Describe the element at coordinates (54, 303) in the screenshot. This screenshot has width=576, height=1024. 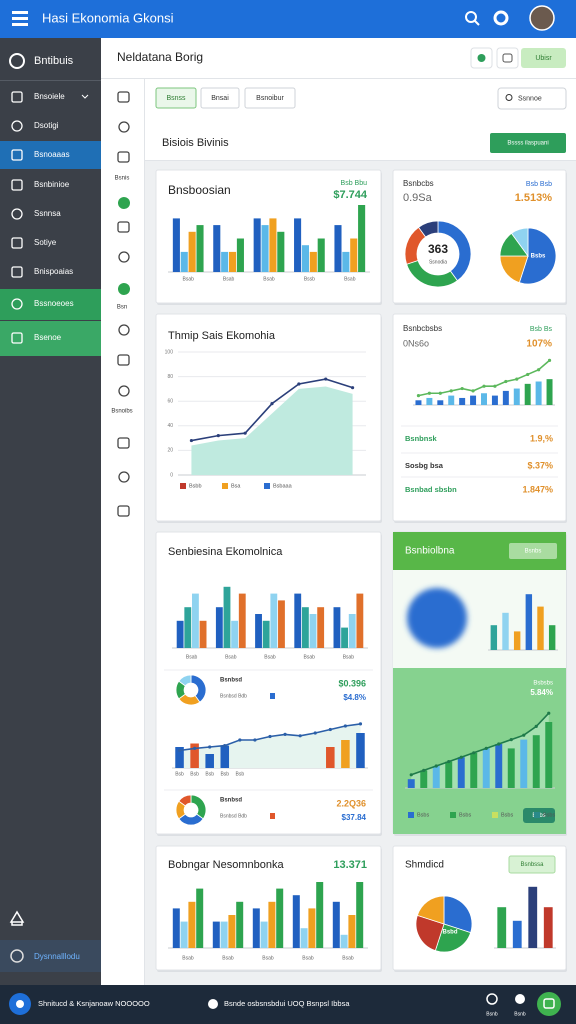
I see `menu-item: Bssnoeoes` at that location.